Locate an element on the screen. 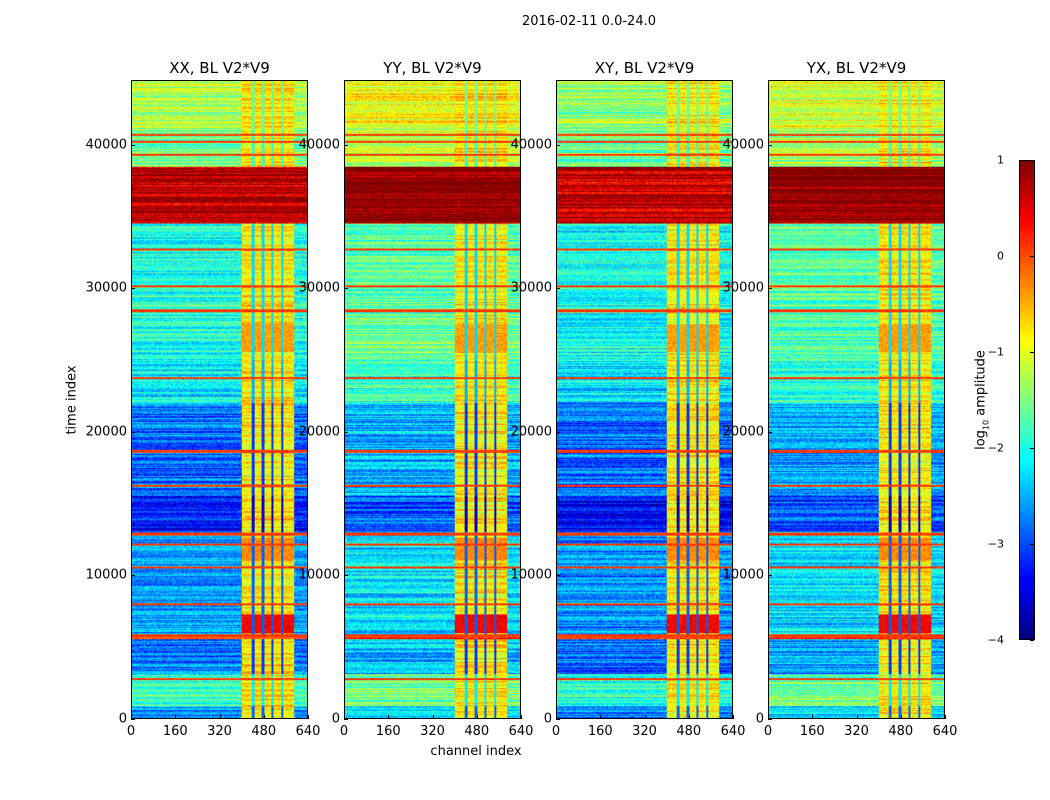 The image size is (1050, 800). y-axis-label: time index is located at coordinates (72, 400).